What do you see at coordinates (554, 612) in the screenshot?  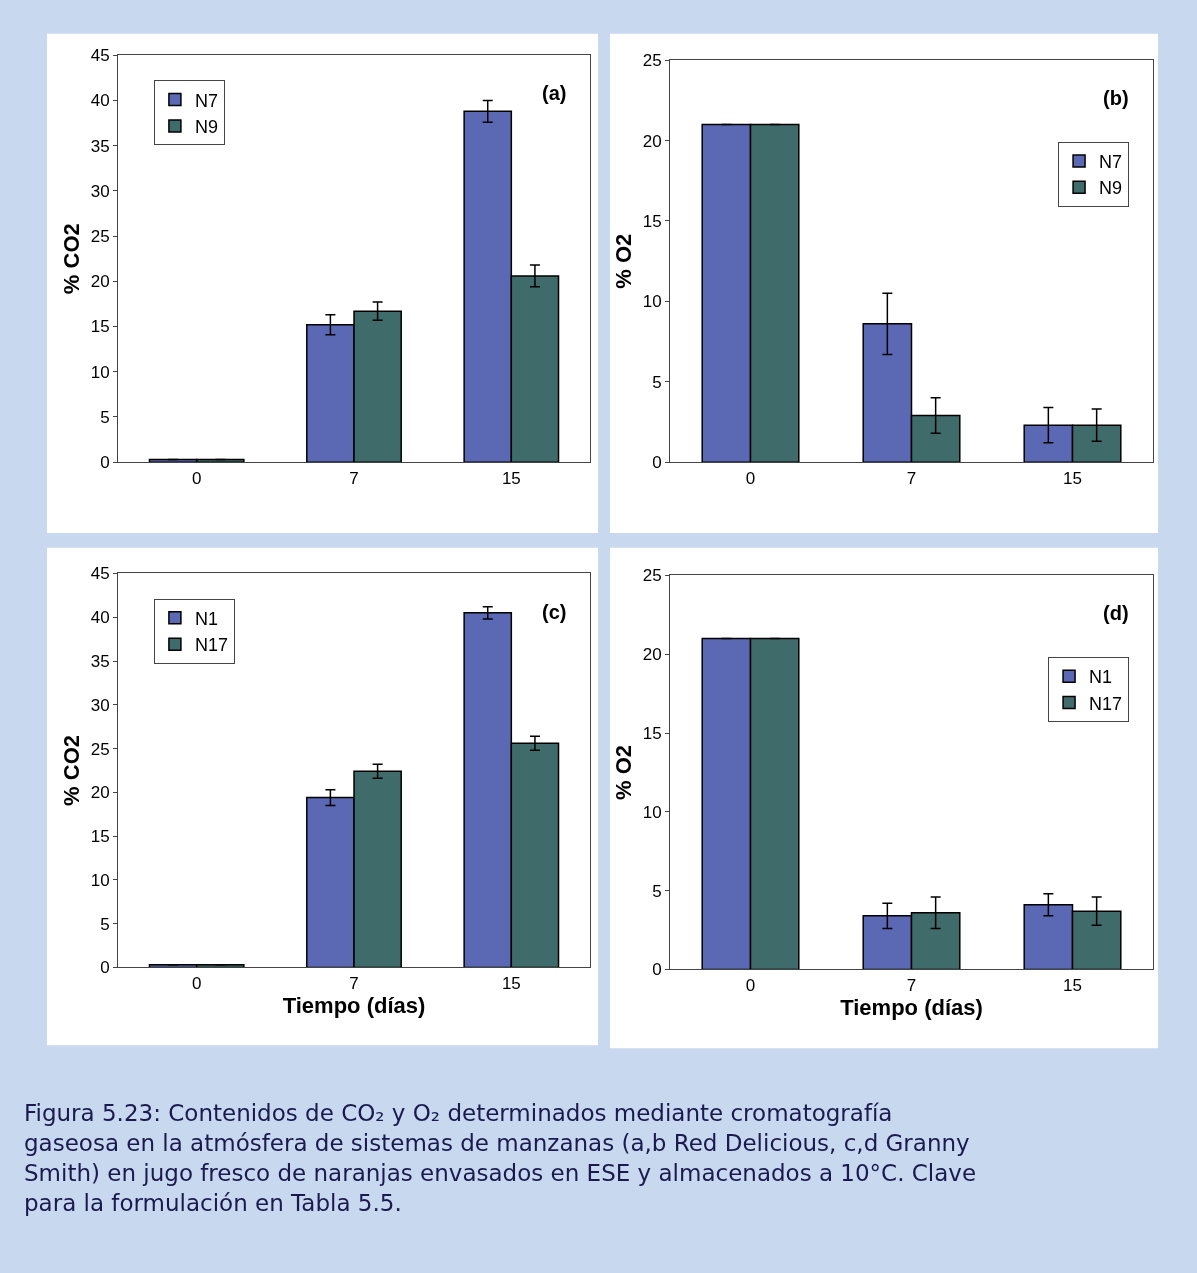 I see `annotation: (c)` at bounding box center [554, 612].